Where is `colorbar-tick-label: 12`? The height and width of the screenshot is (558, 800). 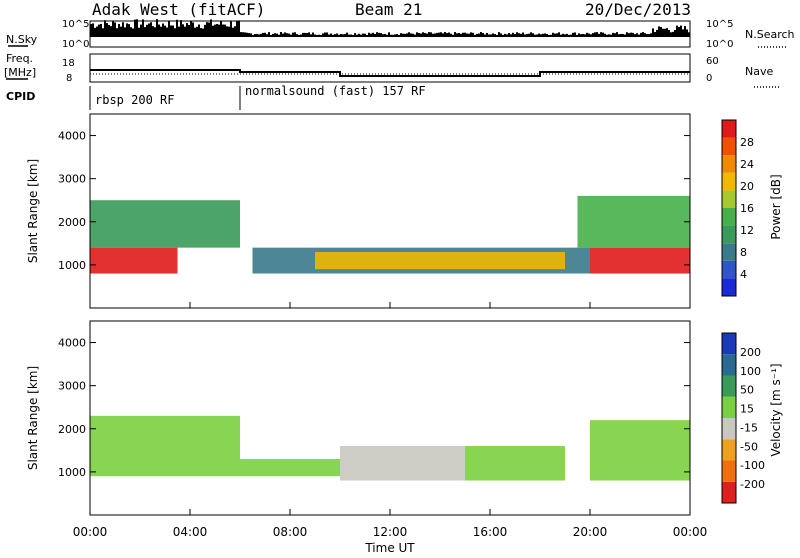
colorbar-tick-label: 12 is located at coordinates (747, 230).